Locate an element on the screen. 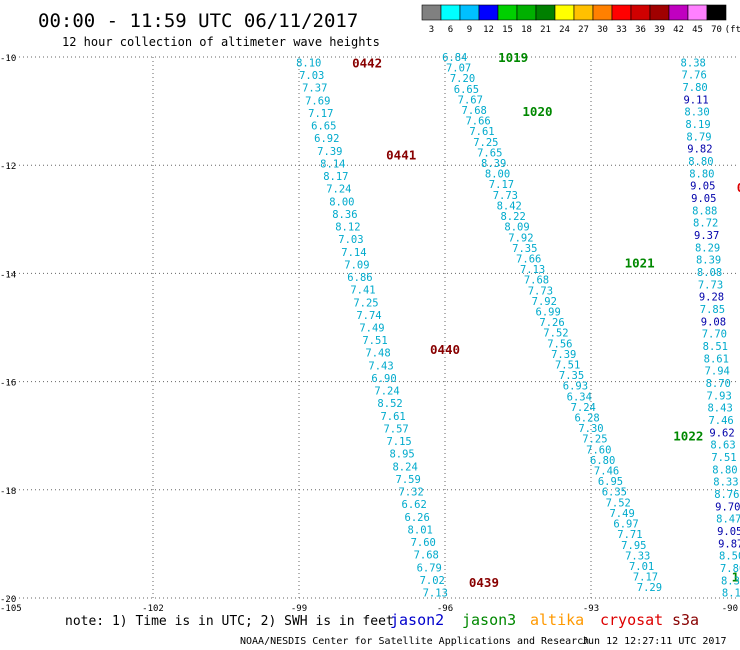  wave-height-value: 7.41 is located at coordinates (362, 291).